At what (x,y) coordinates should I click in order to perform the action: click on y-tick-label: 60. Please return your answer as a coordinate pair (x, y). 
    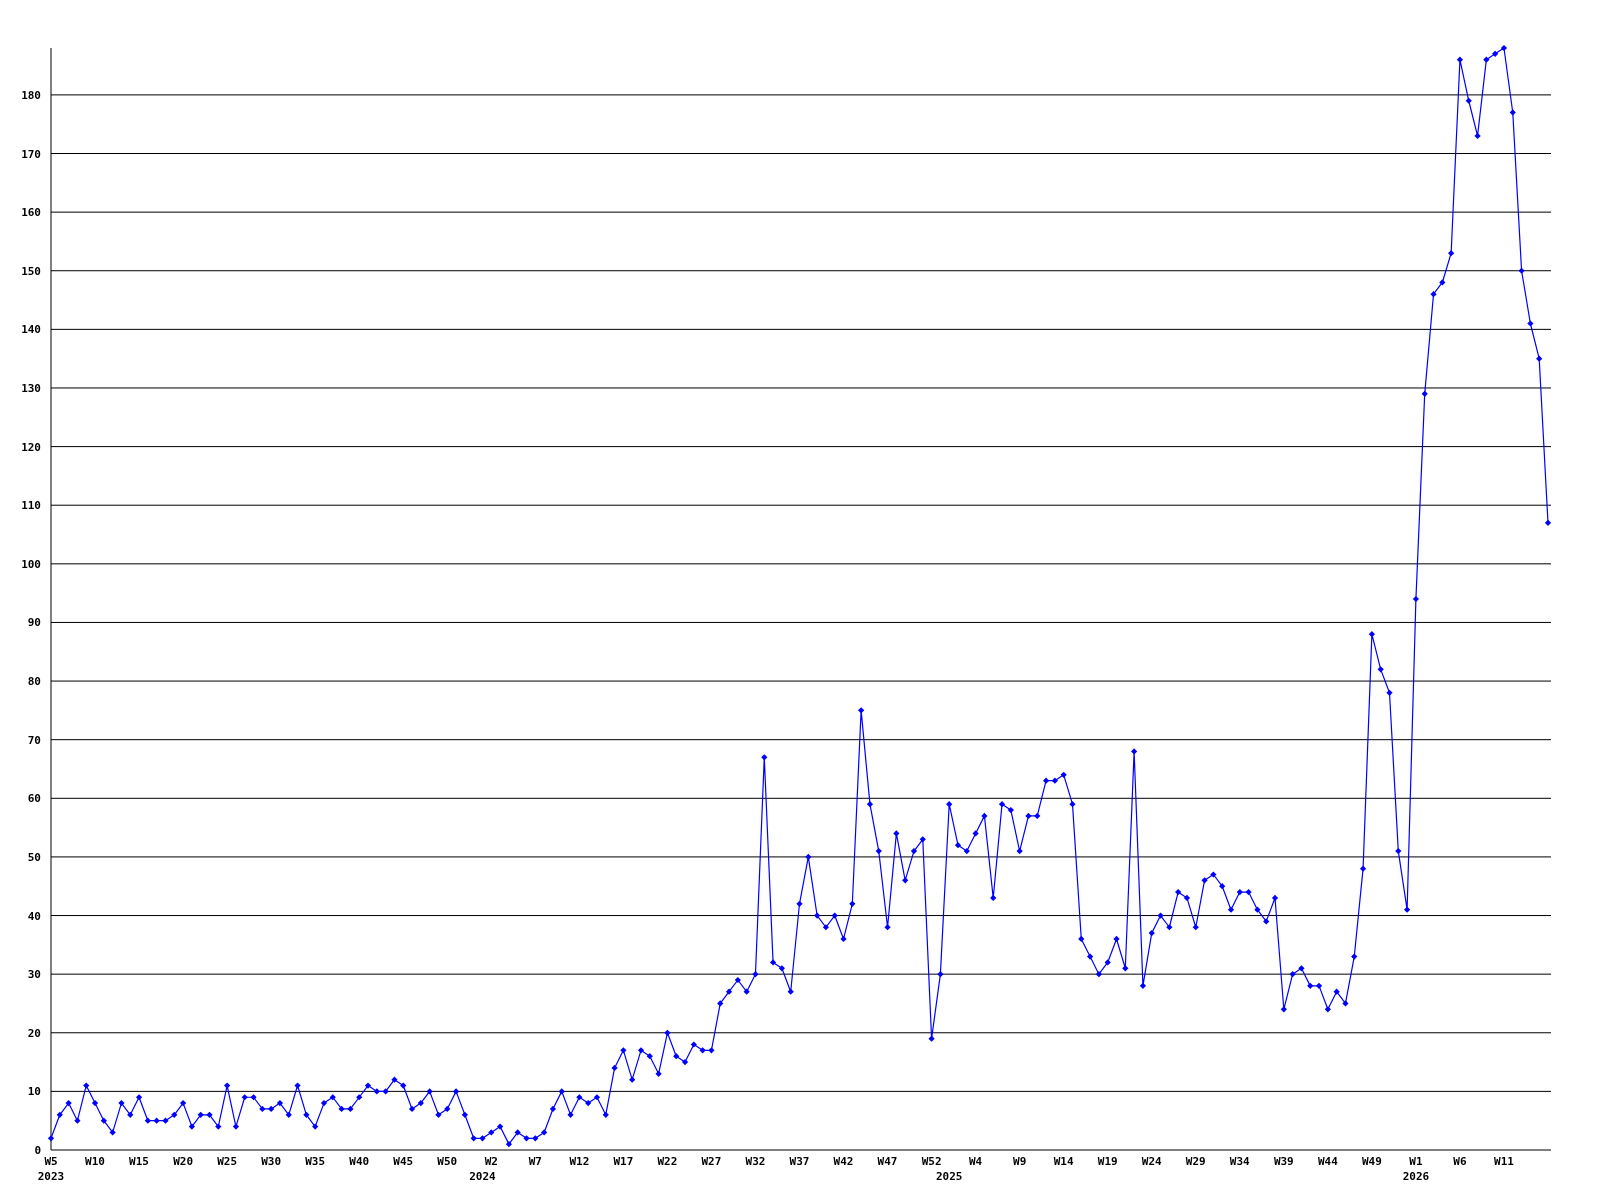
    Looking at the image, I should click on (34, 799).